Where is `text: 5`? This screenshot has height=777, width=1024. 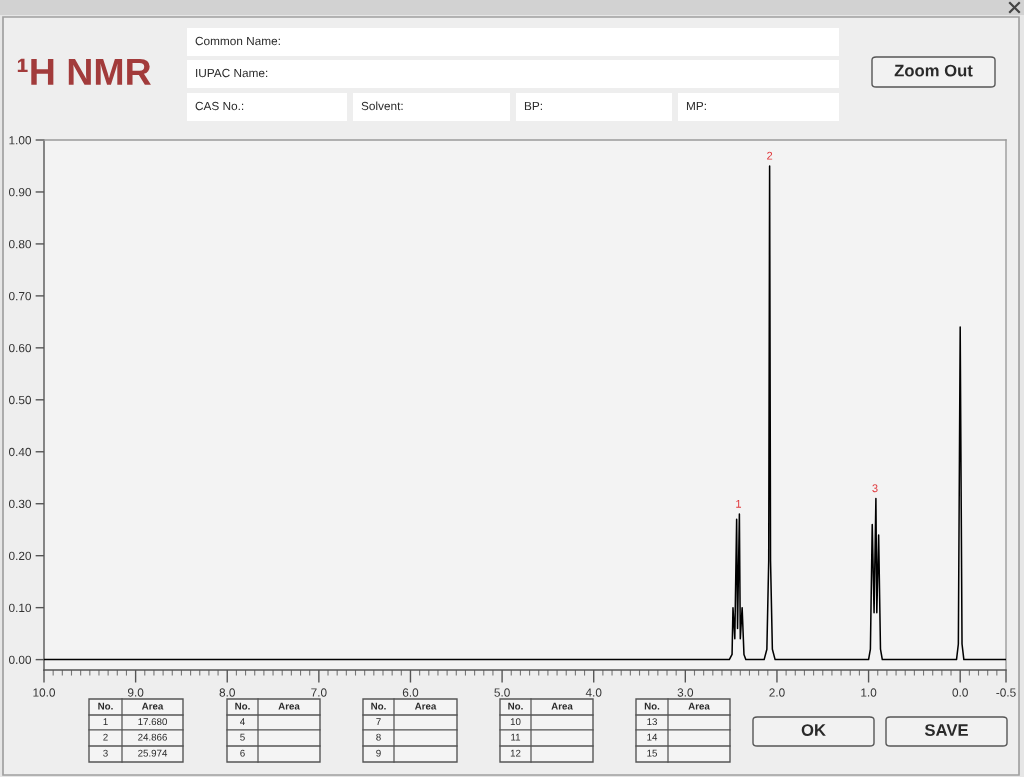
text: 5 is located at coordinates (242, 737).